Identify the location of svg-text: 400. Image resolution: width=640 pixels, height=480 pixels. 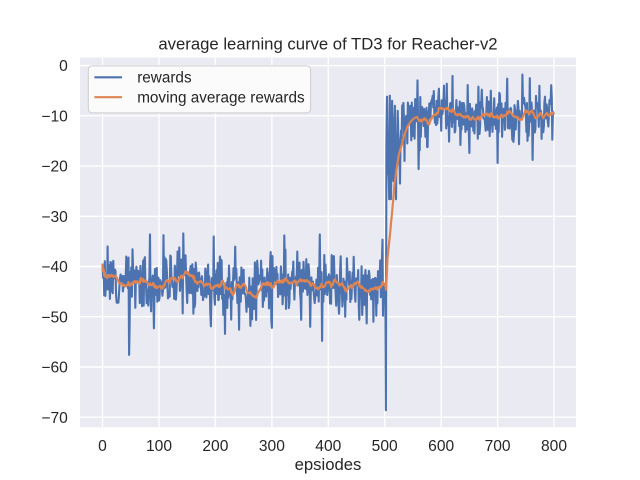
(328, 446).